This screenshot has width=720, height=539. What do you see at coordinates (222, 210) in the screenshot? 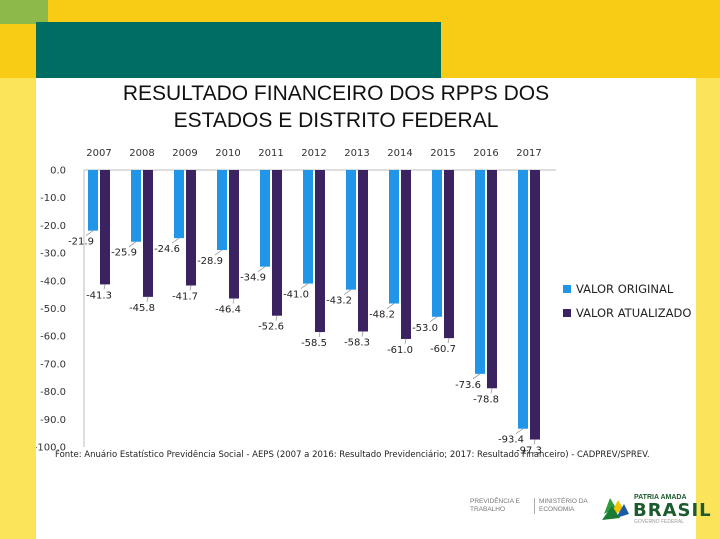
I see `bar-valor-original-2010` at bounding box center [222, 210].